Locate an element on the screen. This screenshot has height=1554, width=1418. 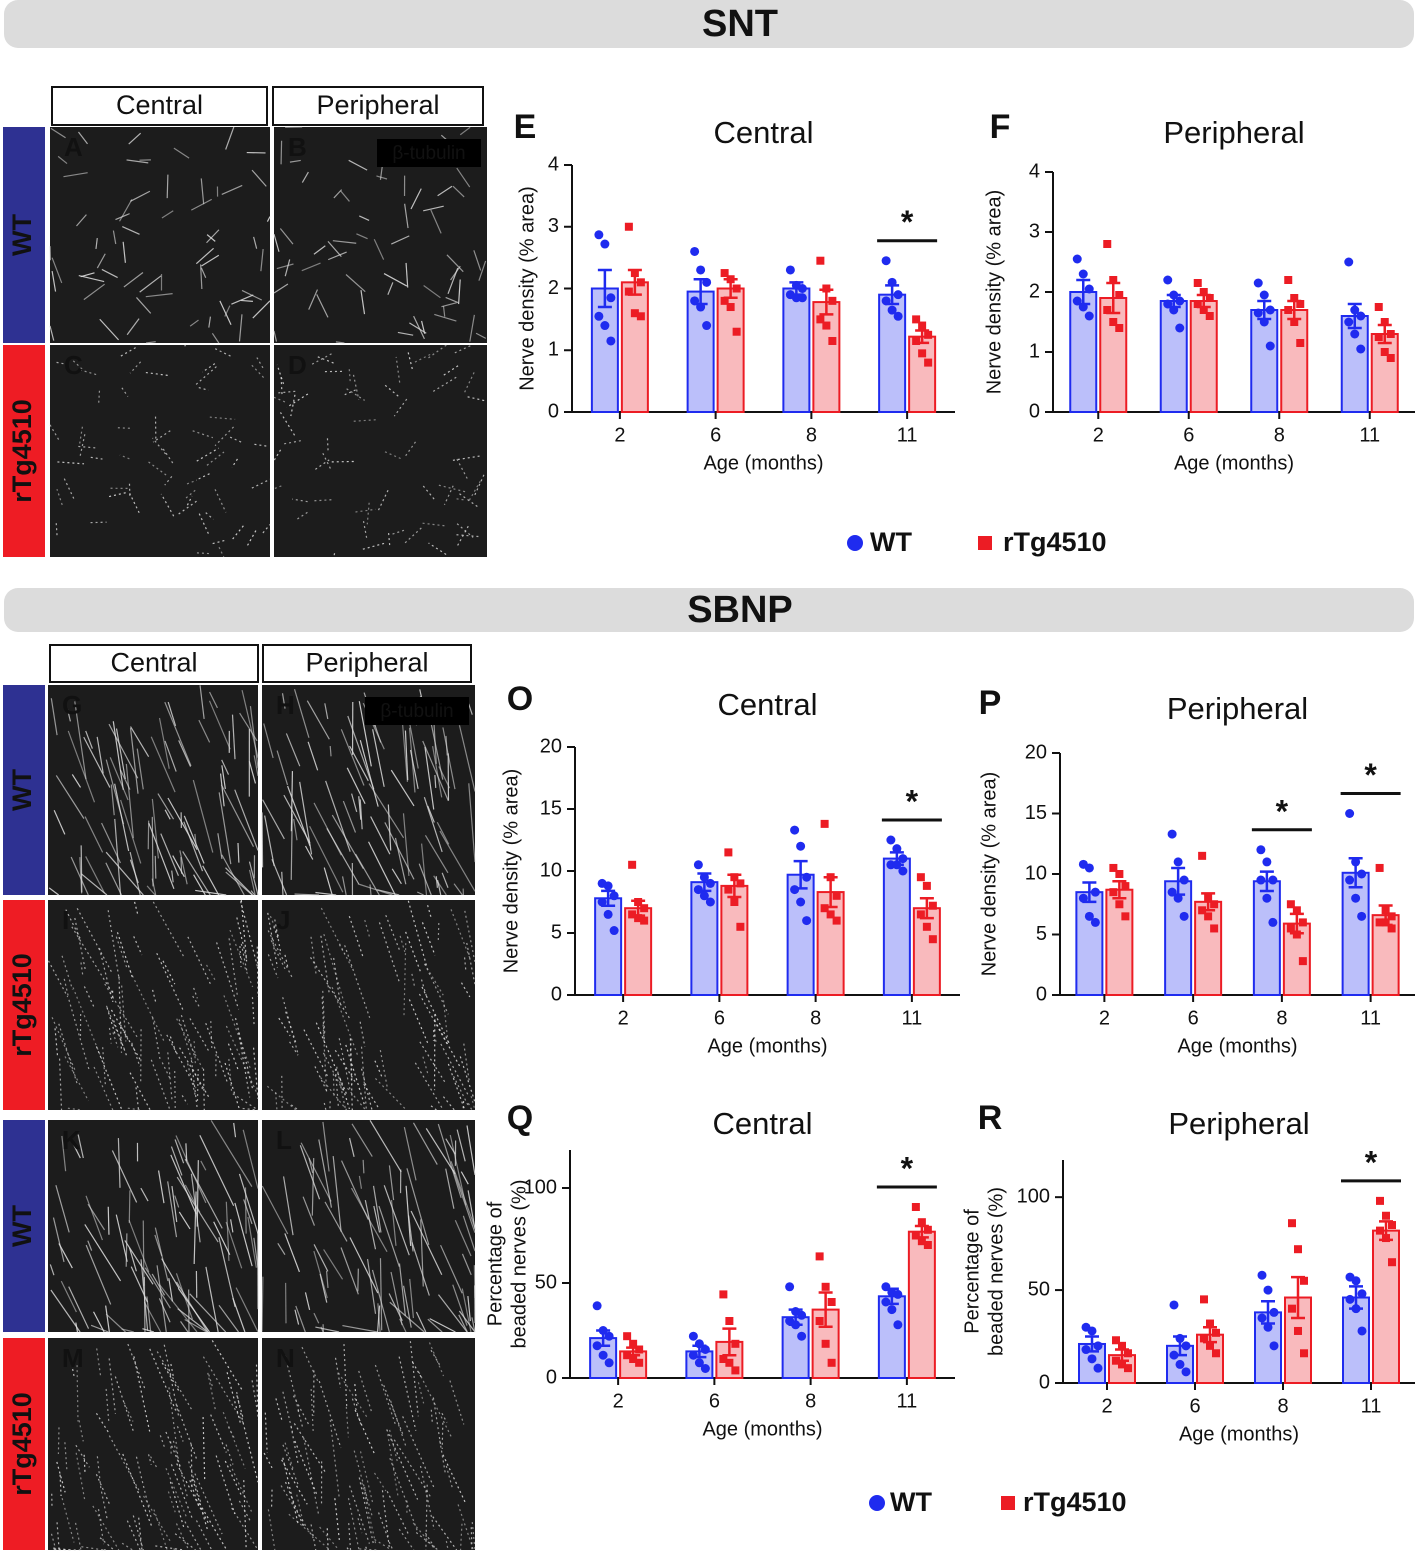
x-tick-label: 11 is located at coordinates (907, 435).